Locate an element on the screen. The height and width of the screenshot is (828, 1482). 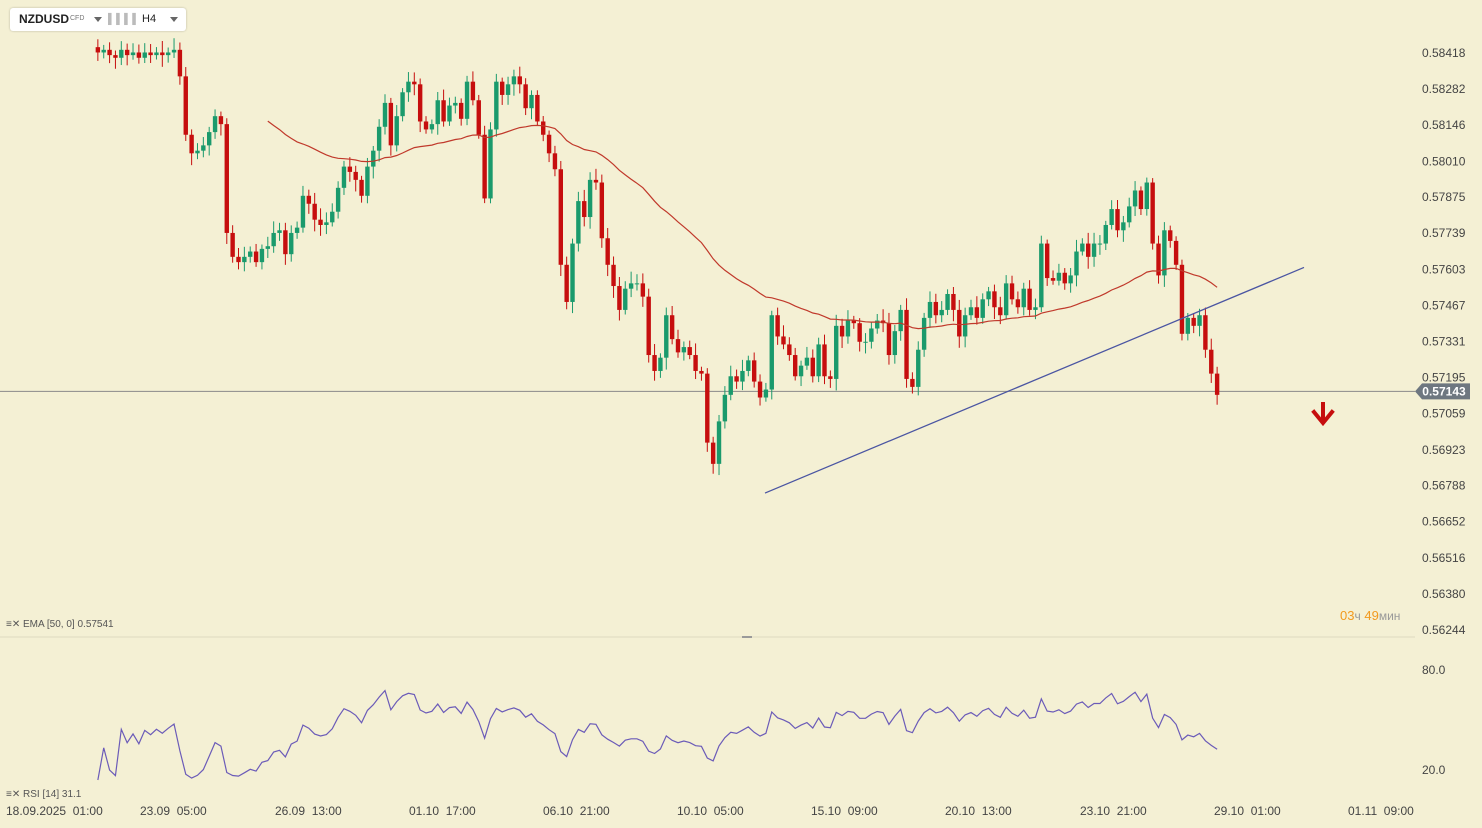
time-tick-label: 01.11 09:00 is located at coordinates (1381, 811).